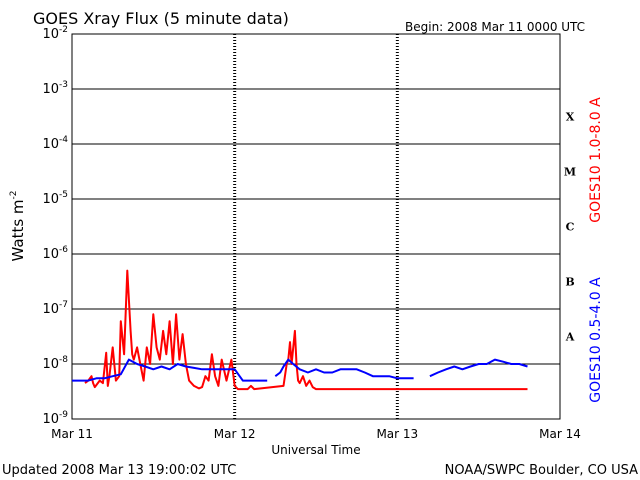 This screenshot has width=640, height=480. Describe the element at coordinates (55, 226) in the screenshot. I see `y-tick-labels: 10⁻² 10⁻³ 10⁻⁴ 10⁻⁵ 10⁻⁶ 10⁻⁷ 10⁻⁸ 10⁻⁹` at that location.